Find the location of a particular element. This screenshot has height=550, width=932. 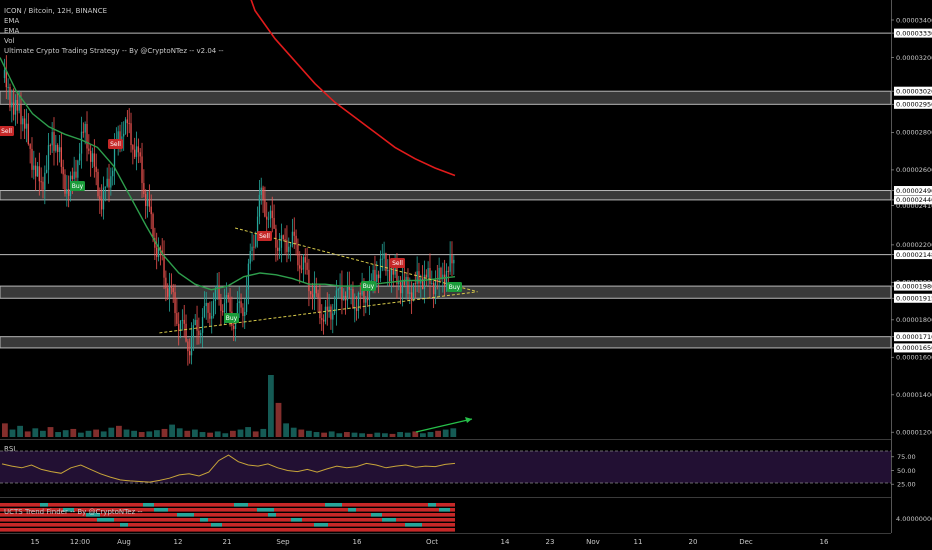

price-tag-label: 0.00001980 is located at coordinates (914, 286).